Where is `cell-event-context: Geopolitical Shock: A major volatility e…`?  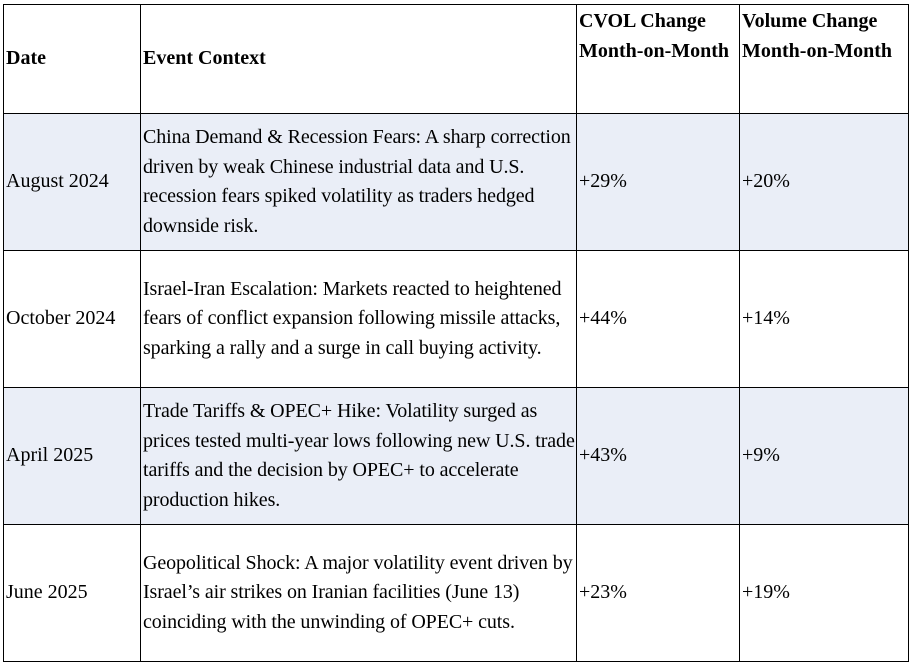
cell-event-context: Geopolitical Shock: A major volatility e… is located at coordinates (358, 593).